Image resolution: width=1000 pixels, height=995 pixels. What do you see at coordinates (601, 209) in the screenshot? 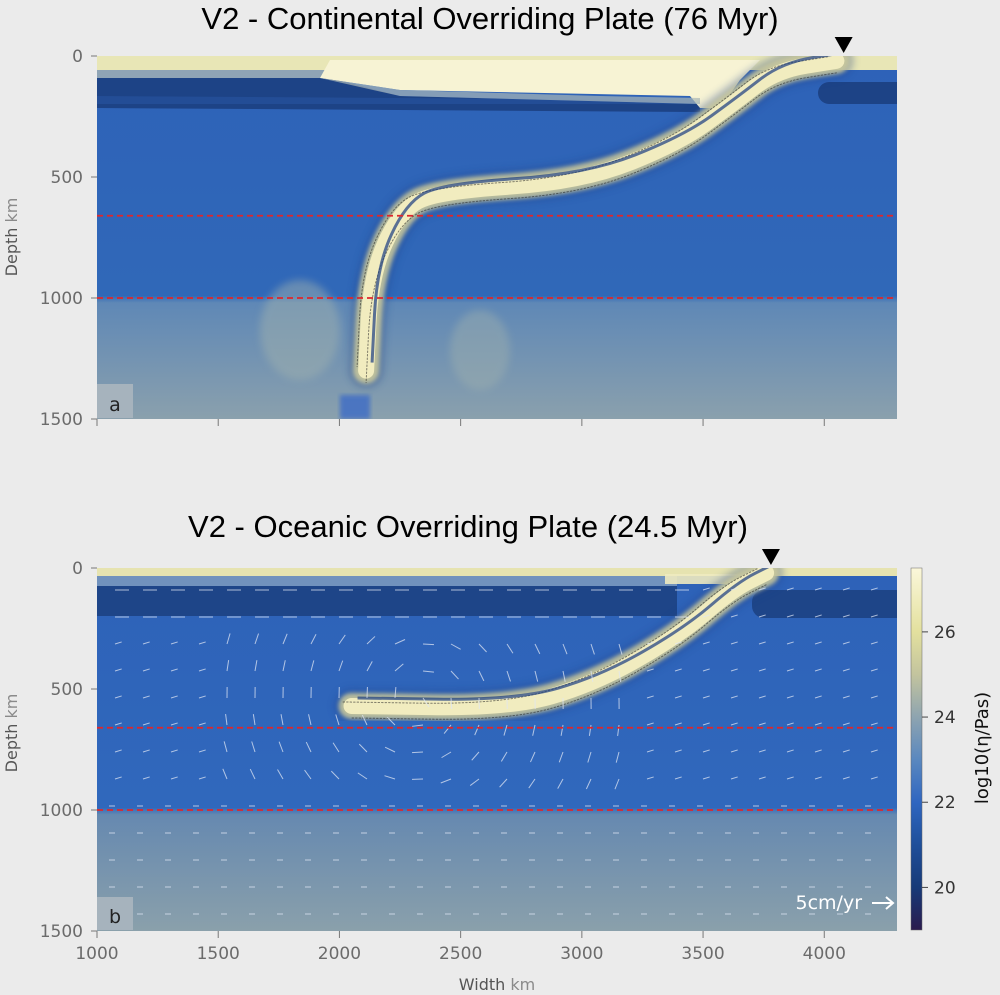
I see `slab-top-interface` at bounding box center [601, 209].